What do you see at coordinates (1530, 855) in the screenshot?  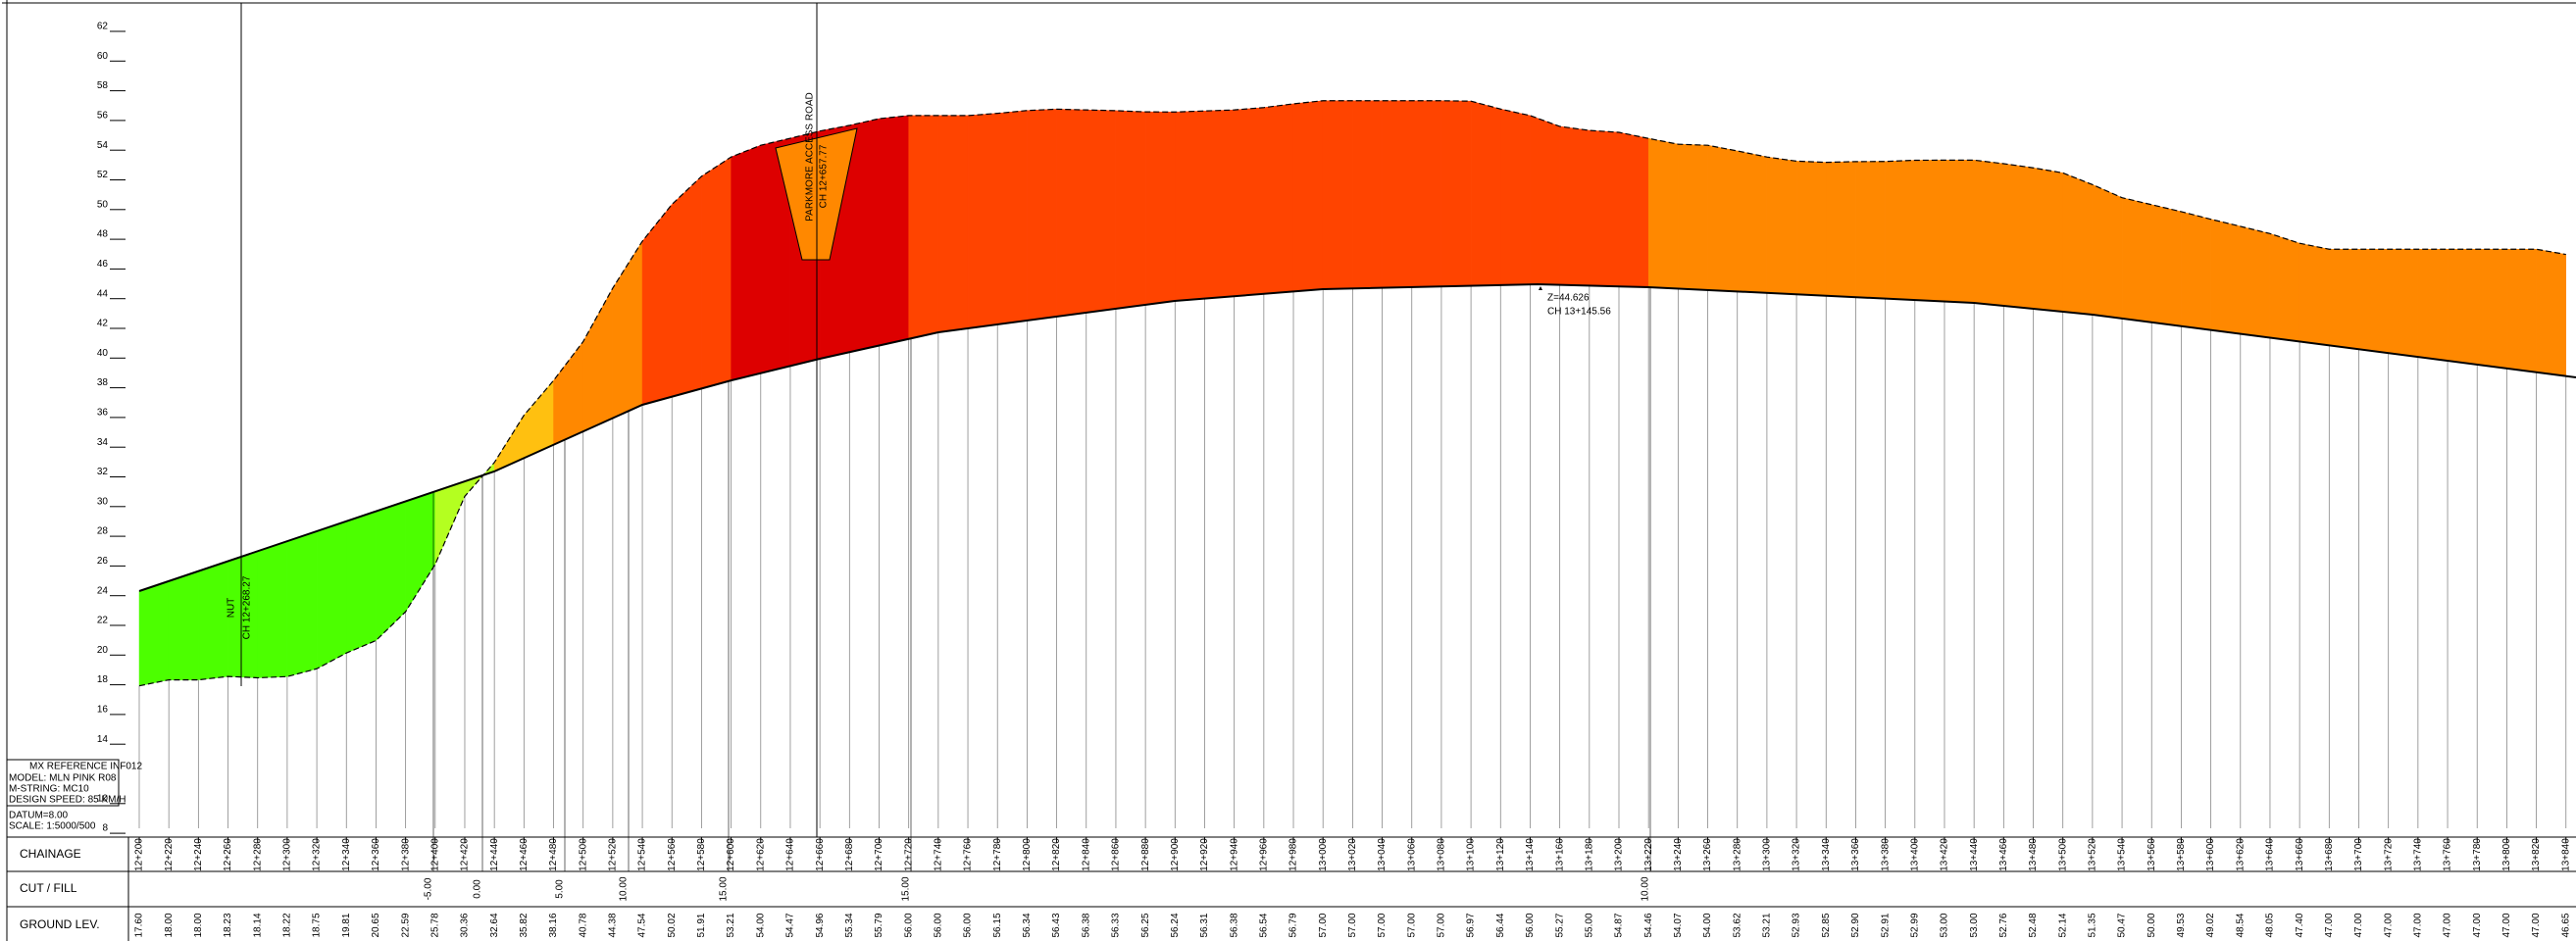 I see `chainage-label: 13+140` at bounding box center [1530, 855].